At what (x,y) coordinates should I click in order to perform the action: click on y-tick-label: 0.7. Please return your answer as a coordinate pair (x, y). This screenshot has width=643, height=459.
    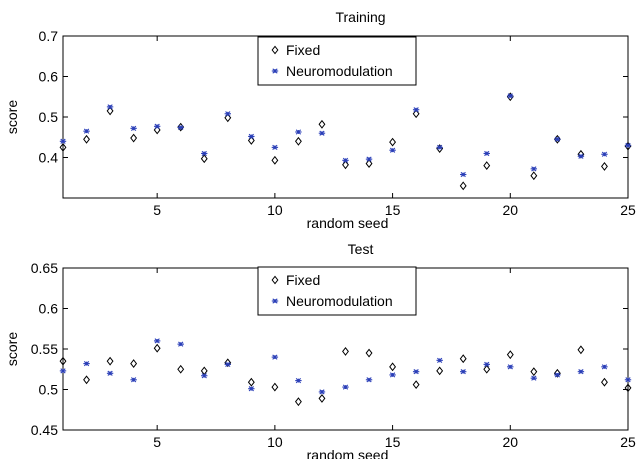
    Looking at the image, I should click on (49, 36).